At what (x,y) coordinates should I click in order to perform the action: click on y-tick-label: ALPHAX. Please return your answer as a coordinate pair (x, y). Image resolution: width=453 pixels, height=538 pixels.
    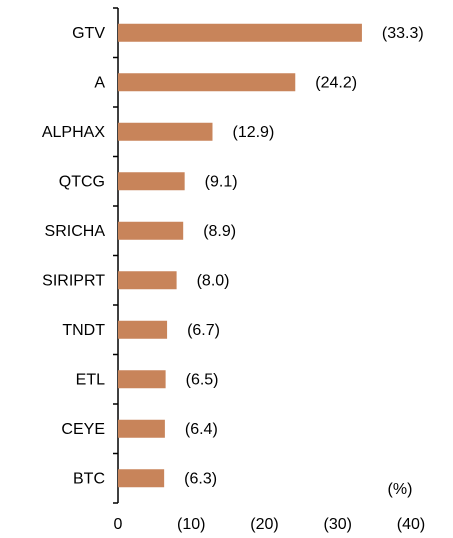
    Looking at the image, I should click on (73, 132).